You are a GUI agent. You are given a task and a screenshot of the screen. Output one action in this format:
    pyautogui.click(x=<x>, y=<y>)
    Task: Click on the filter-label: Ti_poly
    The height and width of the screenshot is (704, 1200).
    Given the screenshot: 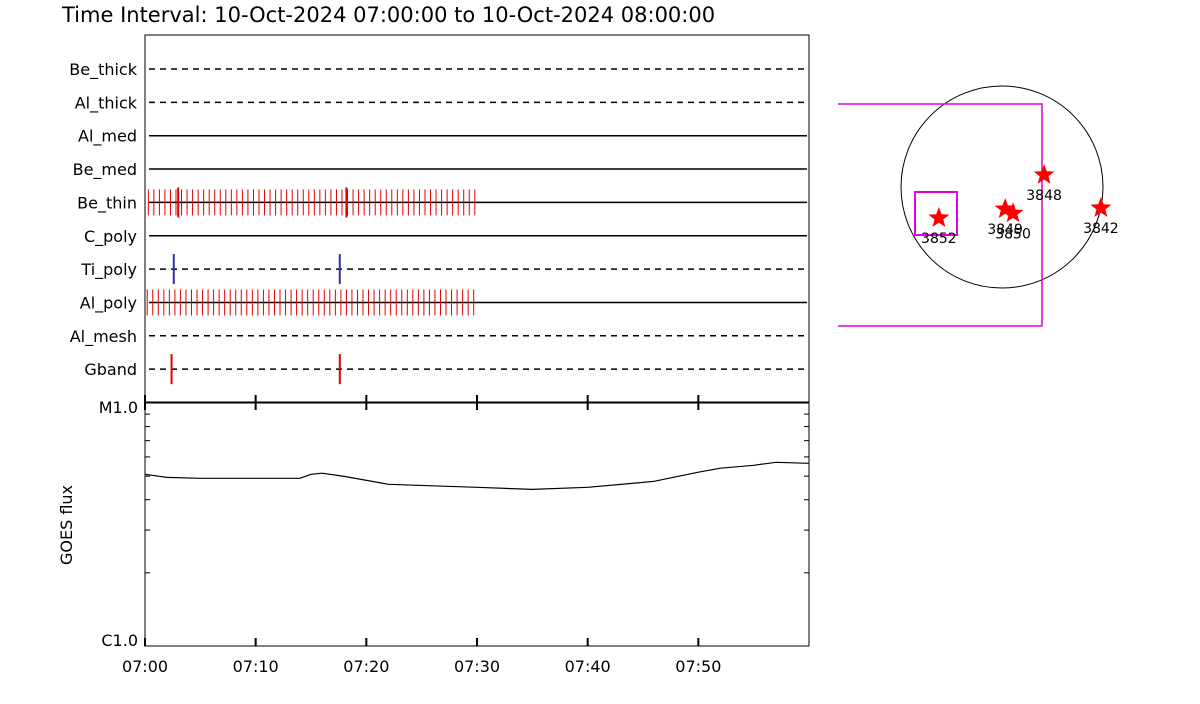 What is the action you would take?
    pyautogui.click(x=108, y=270)
    